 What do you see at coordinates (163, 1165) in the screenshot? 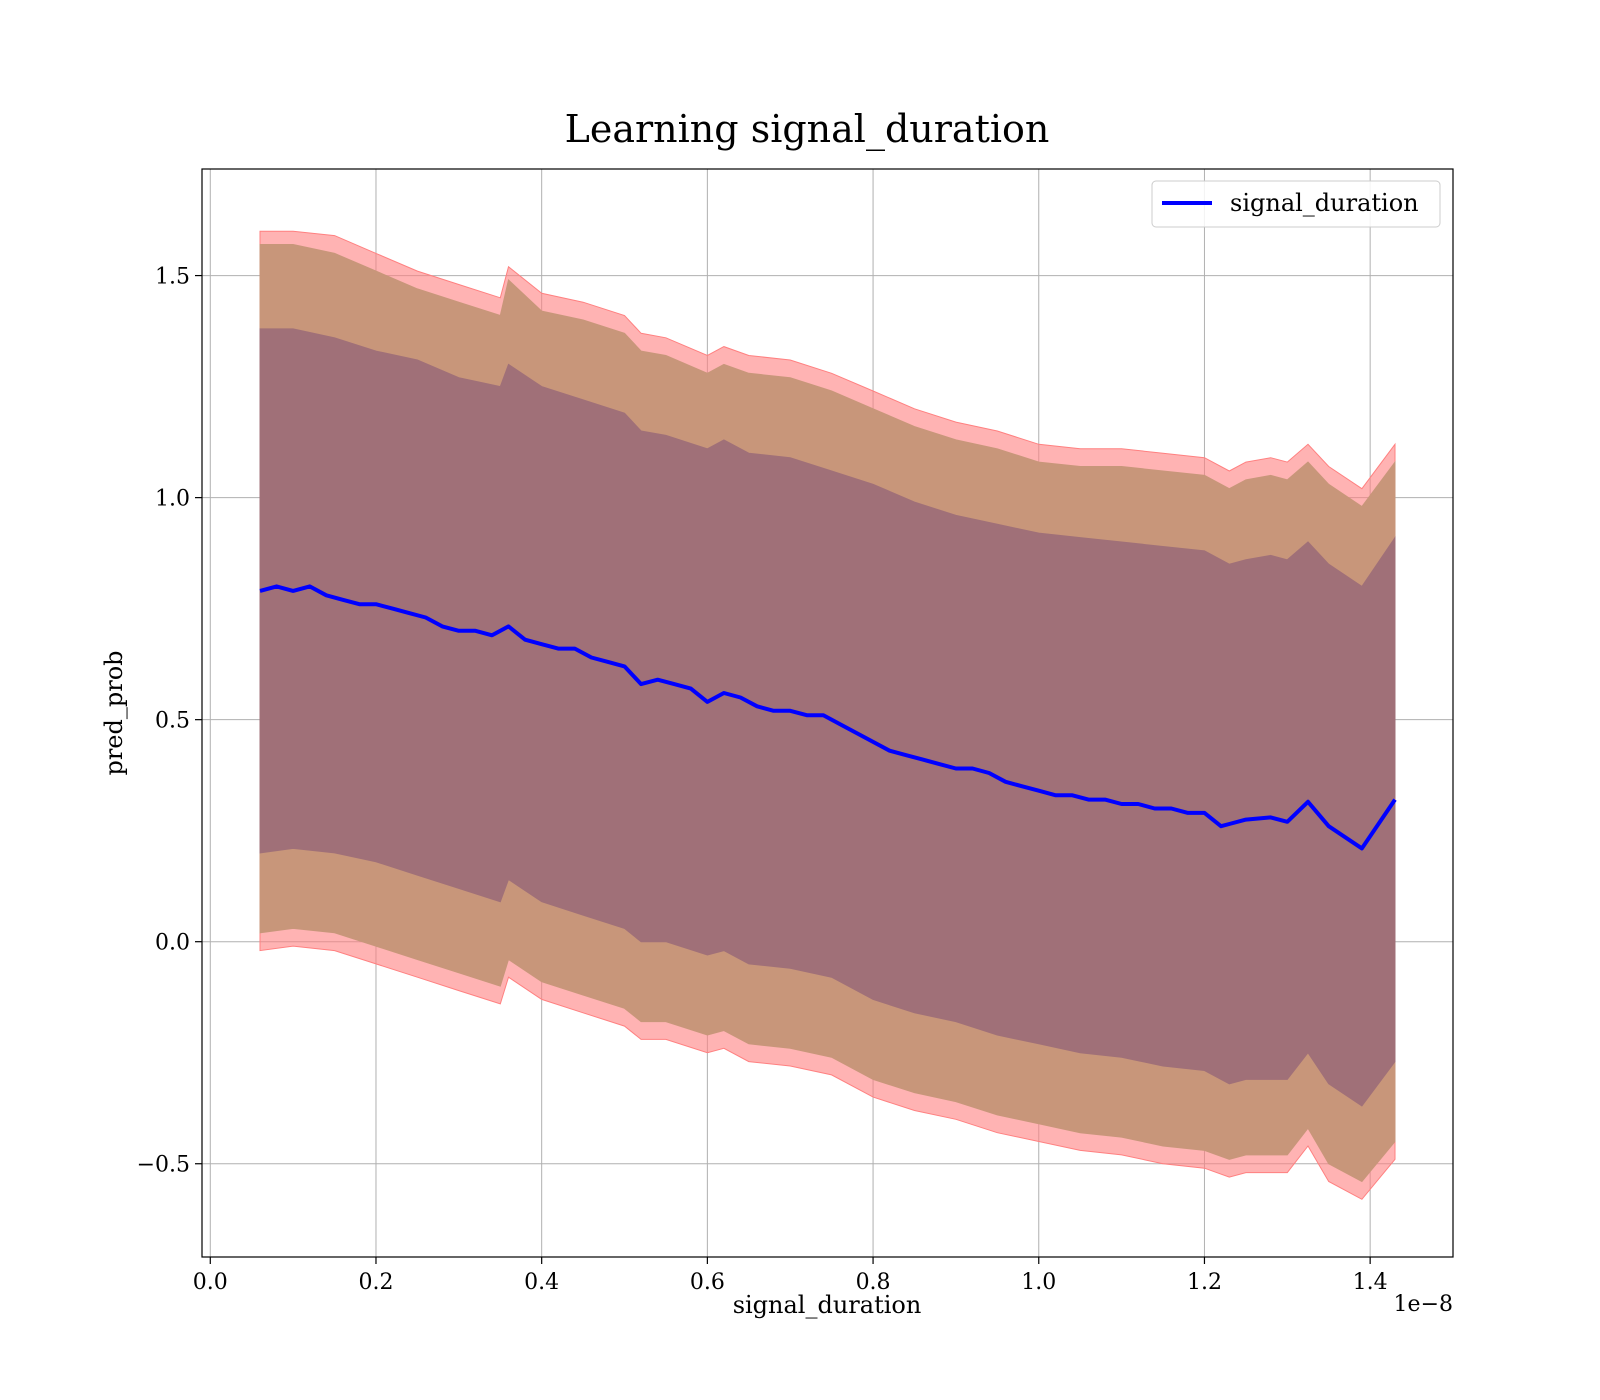
I see `y-tick-label-0: −0.5` at bounding box center [163, 1165].